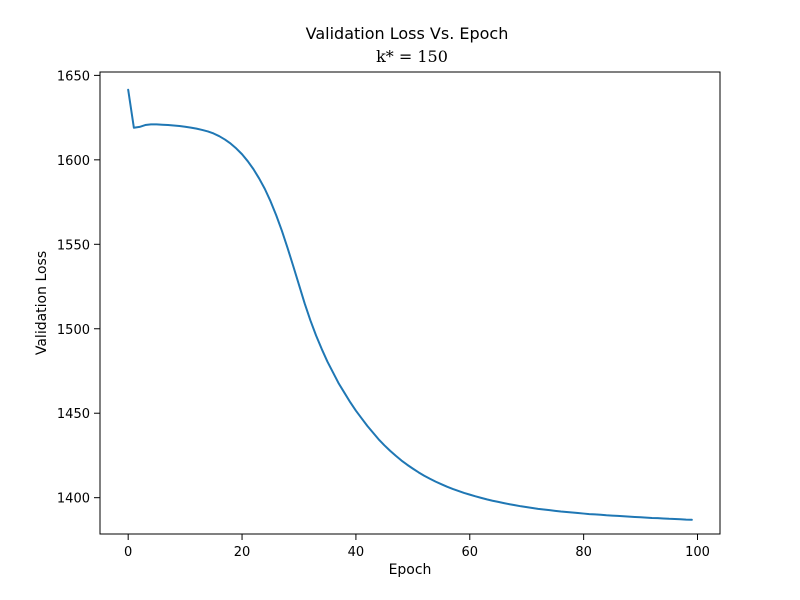 Image resolution: width=800 pixels, height=600 pixels. What do you see at coordinates (78, 288) in the screenshot?
I see `y-axis: 1400 1450 1500 1550 1600 1650` at bounding box center [78, 288].